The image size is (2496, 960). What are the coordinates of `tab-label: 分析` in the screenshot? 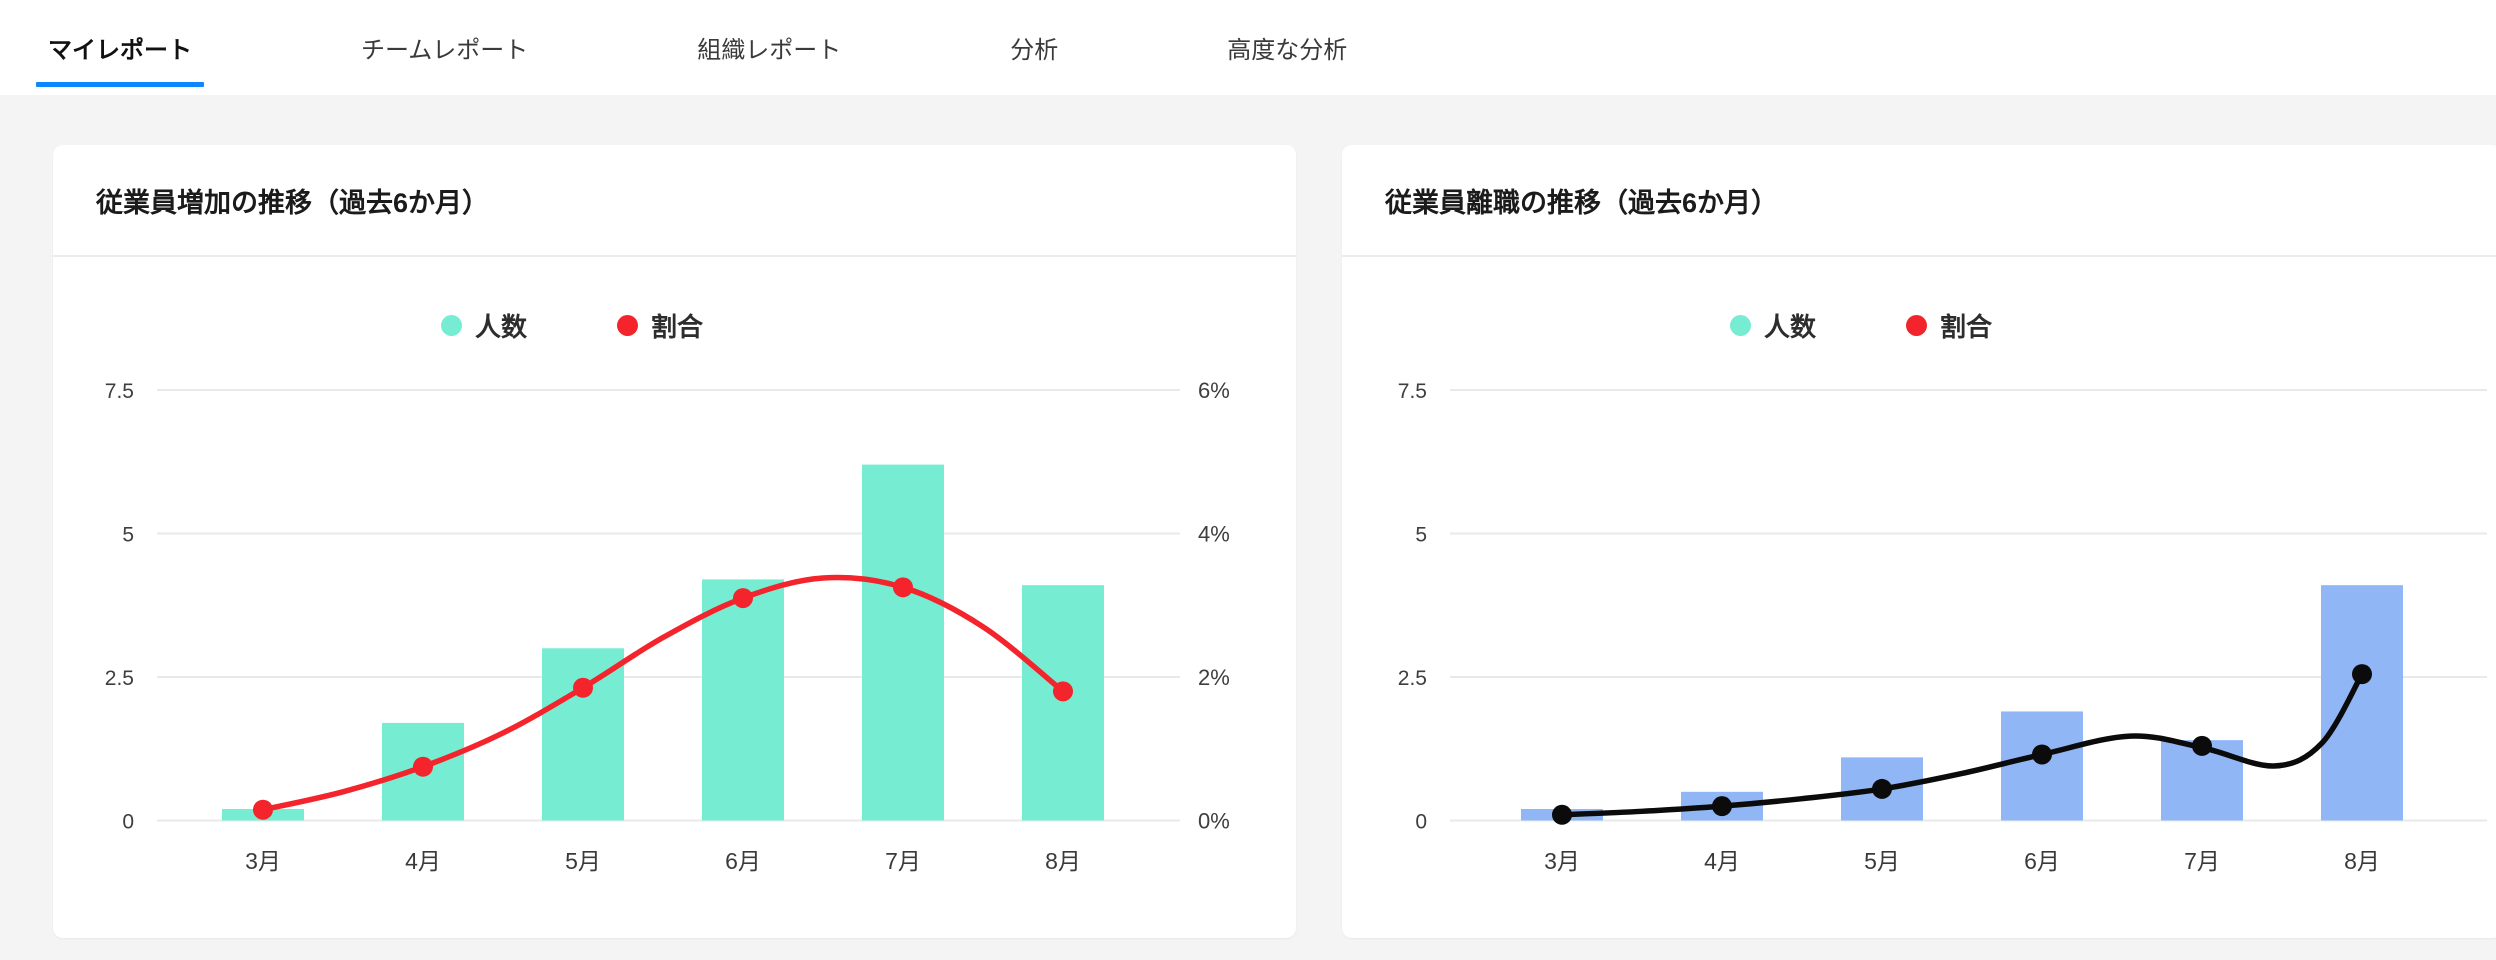 It's located at (1034, 50).